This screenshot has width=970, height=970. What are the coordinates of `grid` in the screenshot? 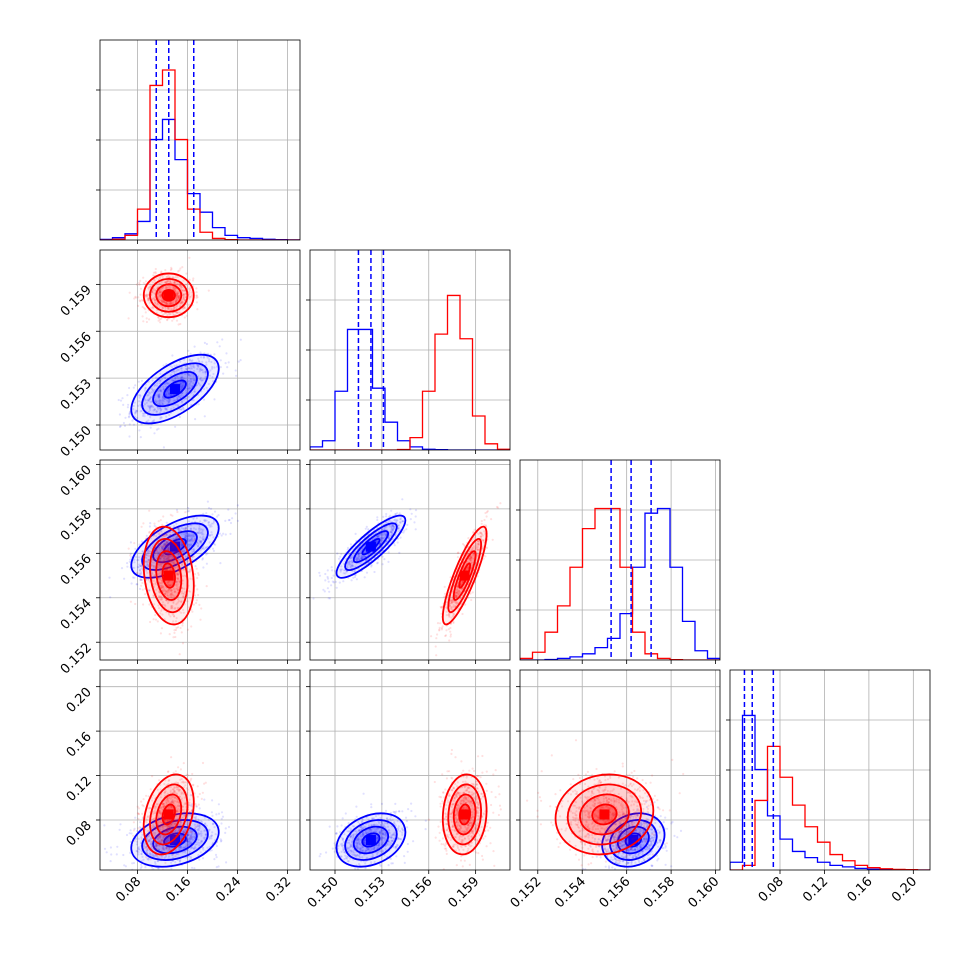 It's located at (410, 560).